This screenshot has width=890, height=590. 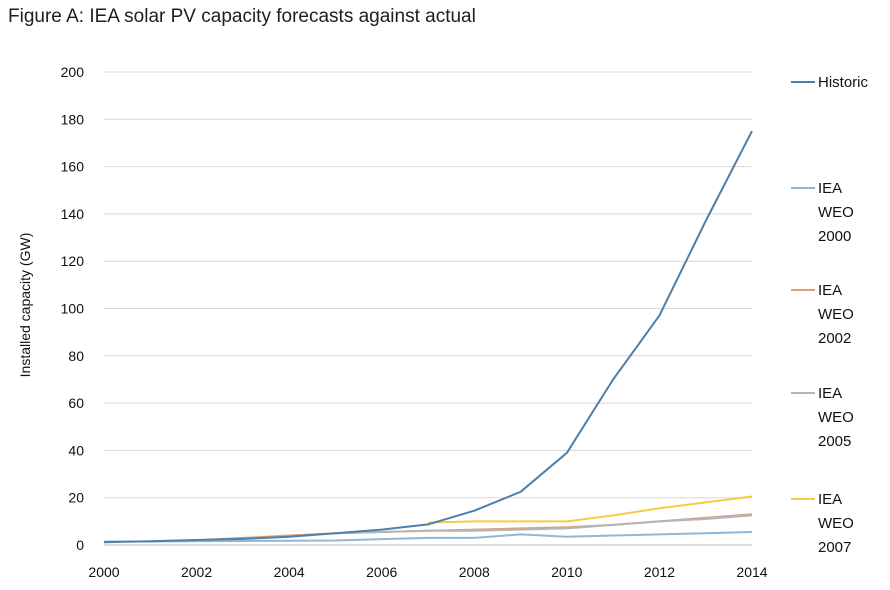 What do you see at coordinates (73, 261) in the screenshot?
I see `y-tick-label: 120` at bounding box center [73, 261].